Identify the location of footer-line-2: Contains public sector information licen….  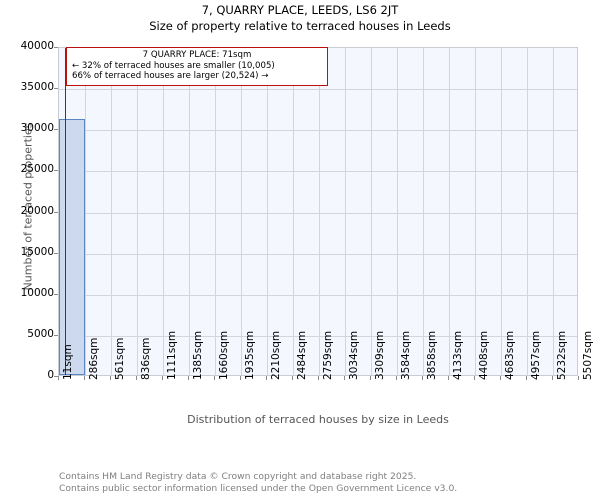
(258, 488).